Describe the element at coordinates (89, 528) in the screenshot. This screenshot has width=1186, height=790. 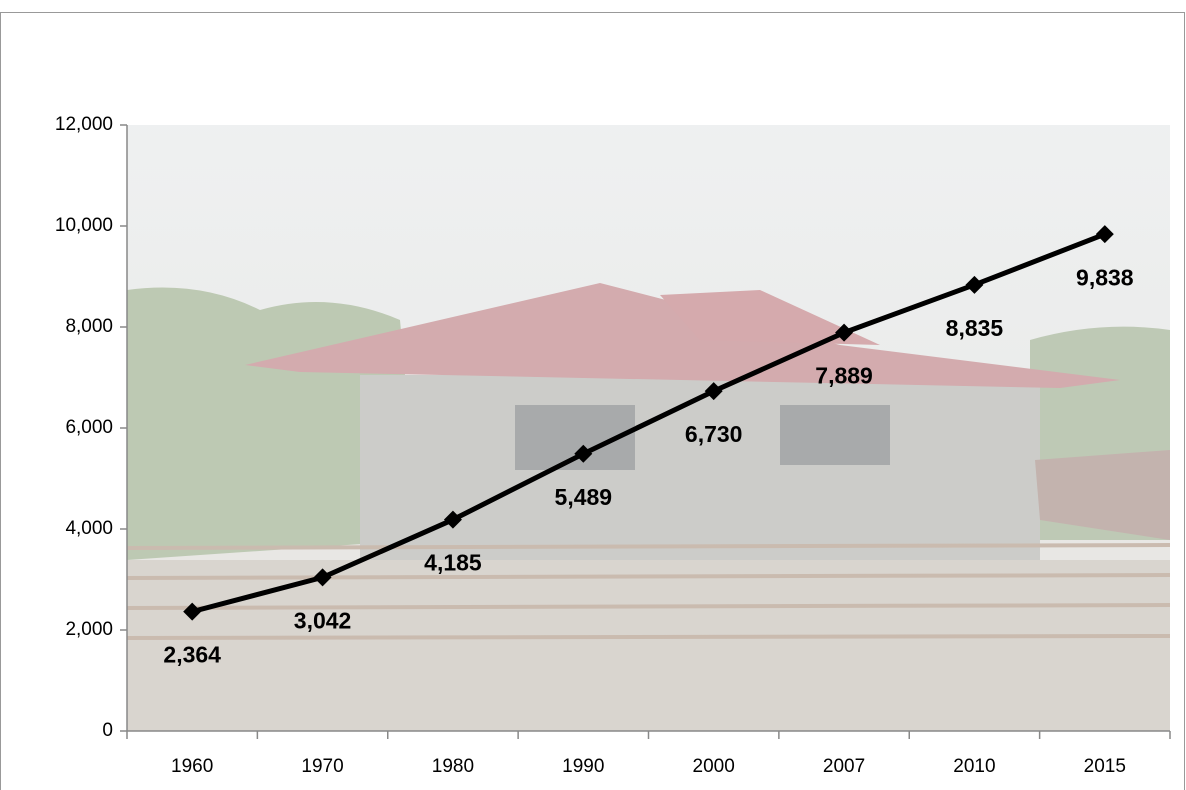
I see `y-tick-label: 4,000` at that location.